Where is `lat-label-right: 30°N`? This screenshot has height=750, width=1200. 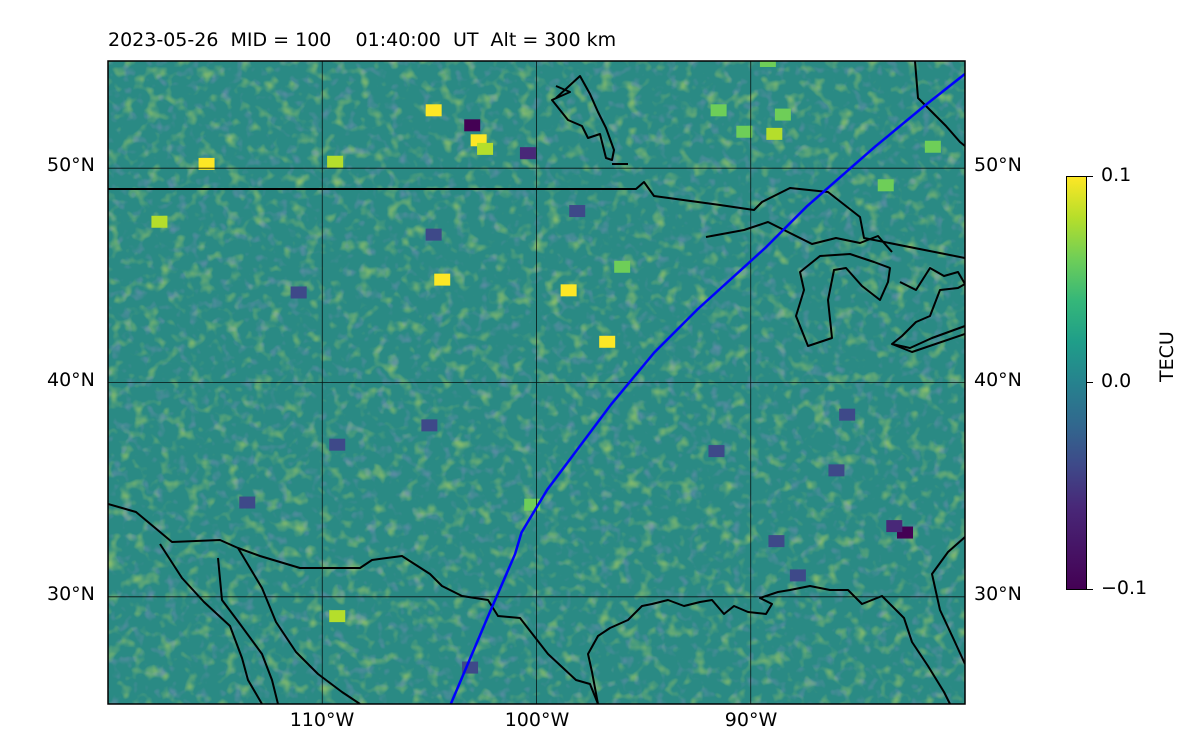
lat-label-right: 30°N is located at coordinates (998, 594).